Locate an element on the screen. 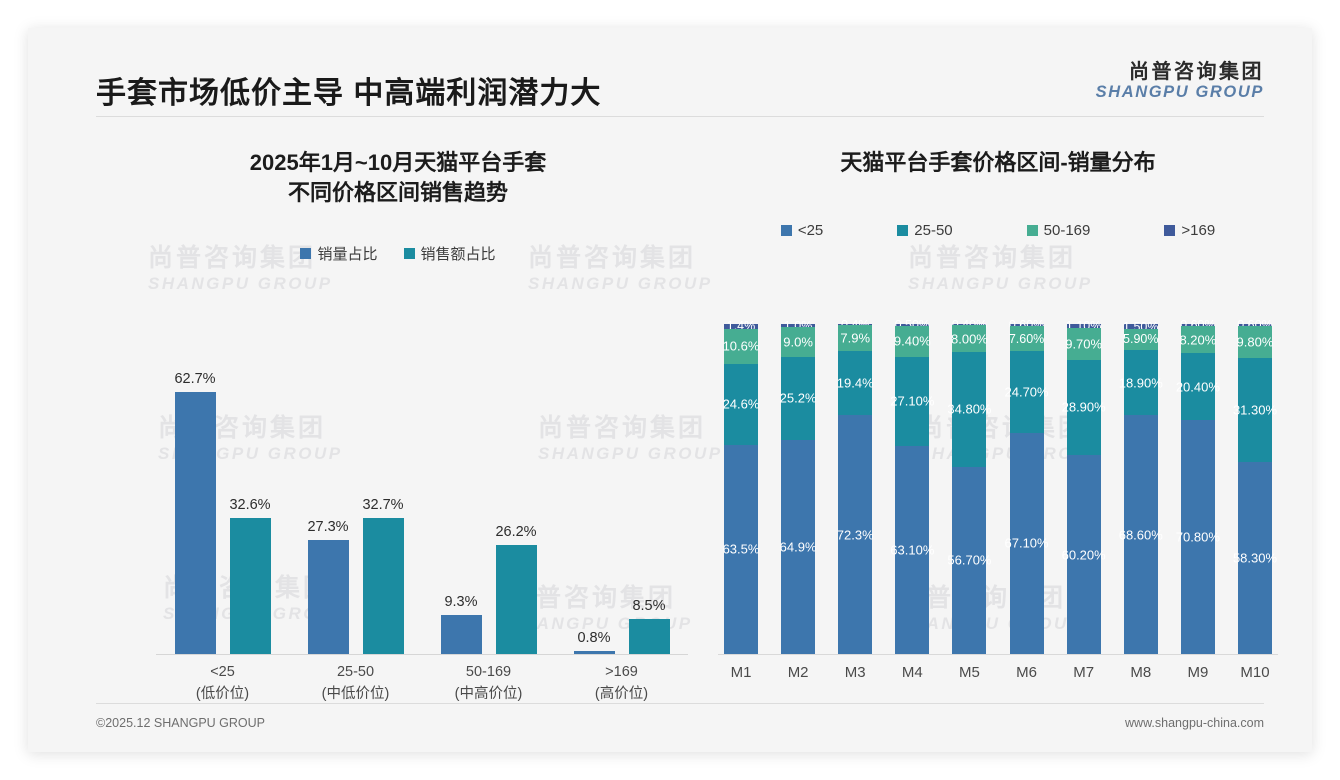 Image resolution: width=1340 pixels, height=780 pixels. stack-segment-label: 10.6% is located at coordinates (741, 346).